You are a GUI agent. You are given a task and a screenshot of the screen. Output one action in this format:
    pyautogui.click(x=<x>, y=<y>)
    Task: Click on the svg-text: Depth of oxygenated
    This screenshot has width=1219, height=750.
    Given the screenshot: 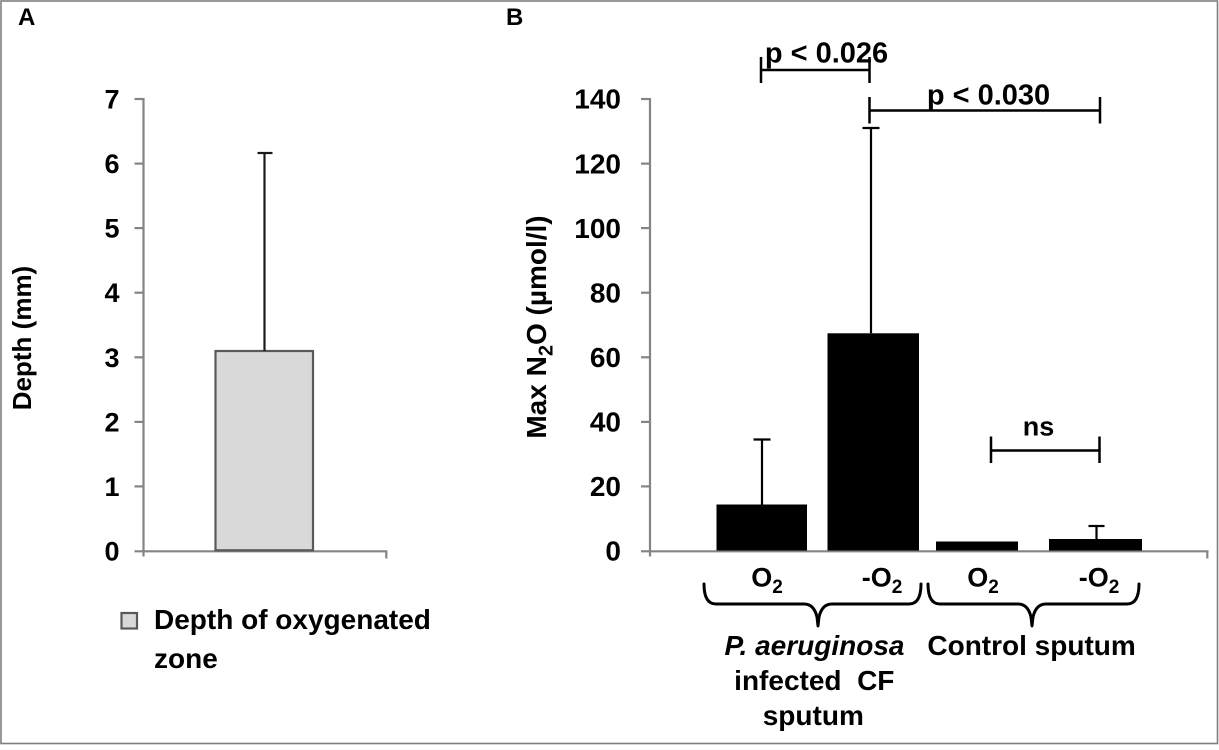 What is the action you would take?
    pyautogui.click(x=292, y=619)
    